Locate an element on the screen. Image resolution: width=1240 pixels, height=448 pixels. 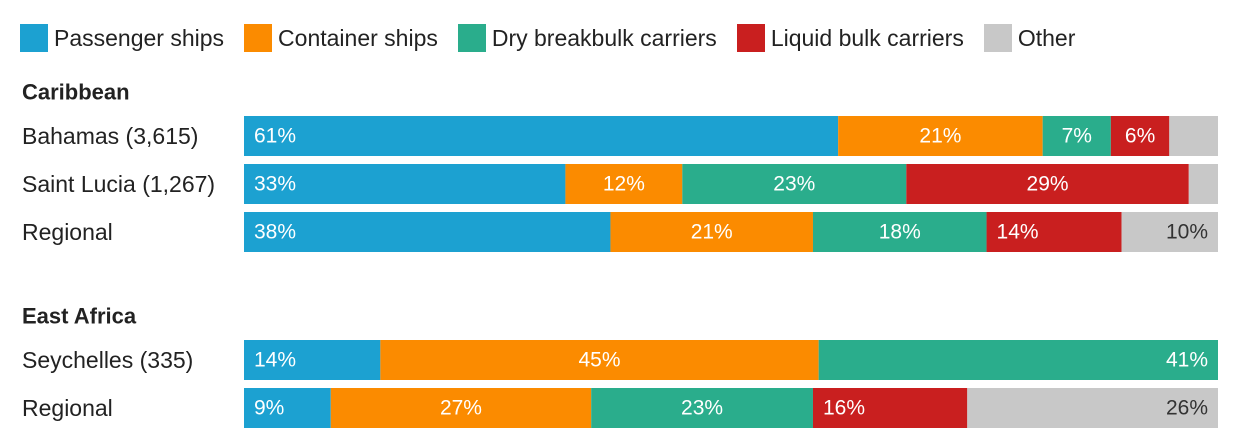
bar-segment-east-africa-seychelles-335-container-ships is located at coordinates (599, 360).